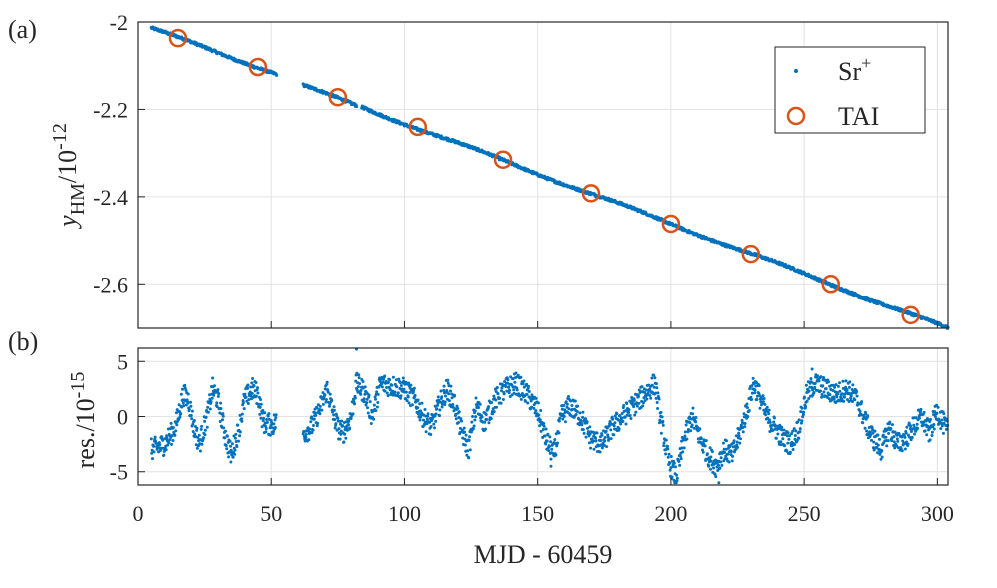 This screenshot has width=997, height=588. Describe the element at coordinates (907, 427) in the screenshot. I see `res-point-1915` at that location.